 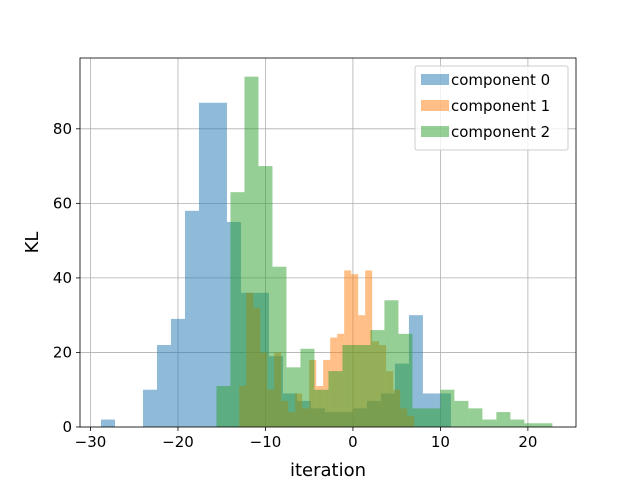 What do you see at coordinates (62, 278) in the screenshot?
I see `y-tick-label: 40` at bounding box center [62, 278].